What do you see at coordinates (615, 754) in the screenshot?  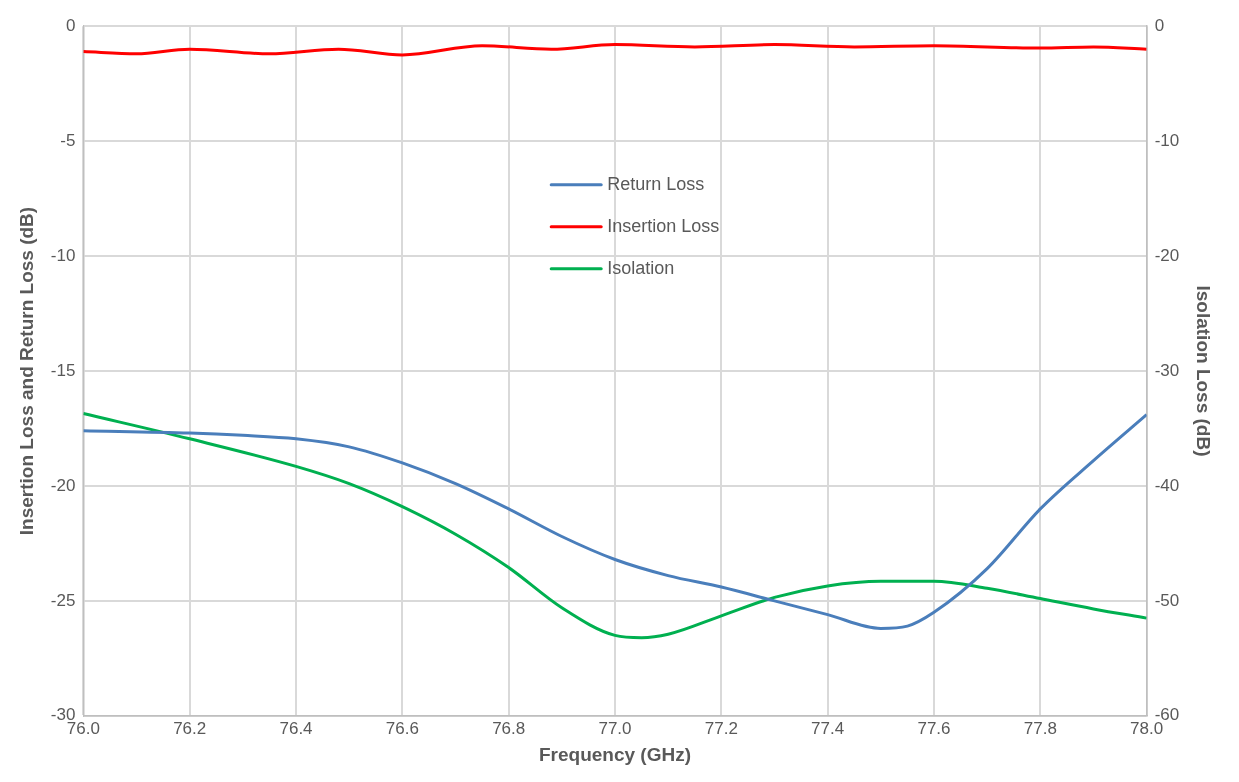 I see `x-axis-title: Frequency (GHz)` at bounding box center [615, 754].